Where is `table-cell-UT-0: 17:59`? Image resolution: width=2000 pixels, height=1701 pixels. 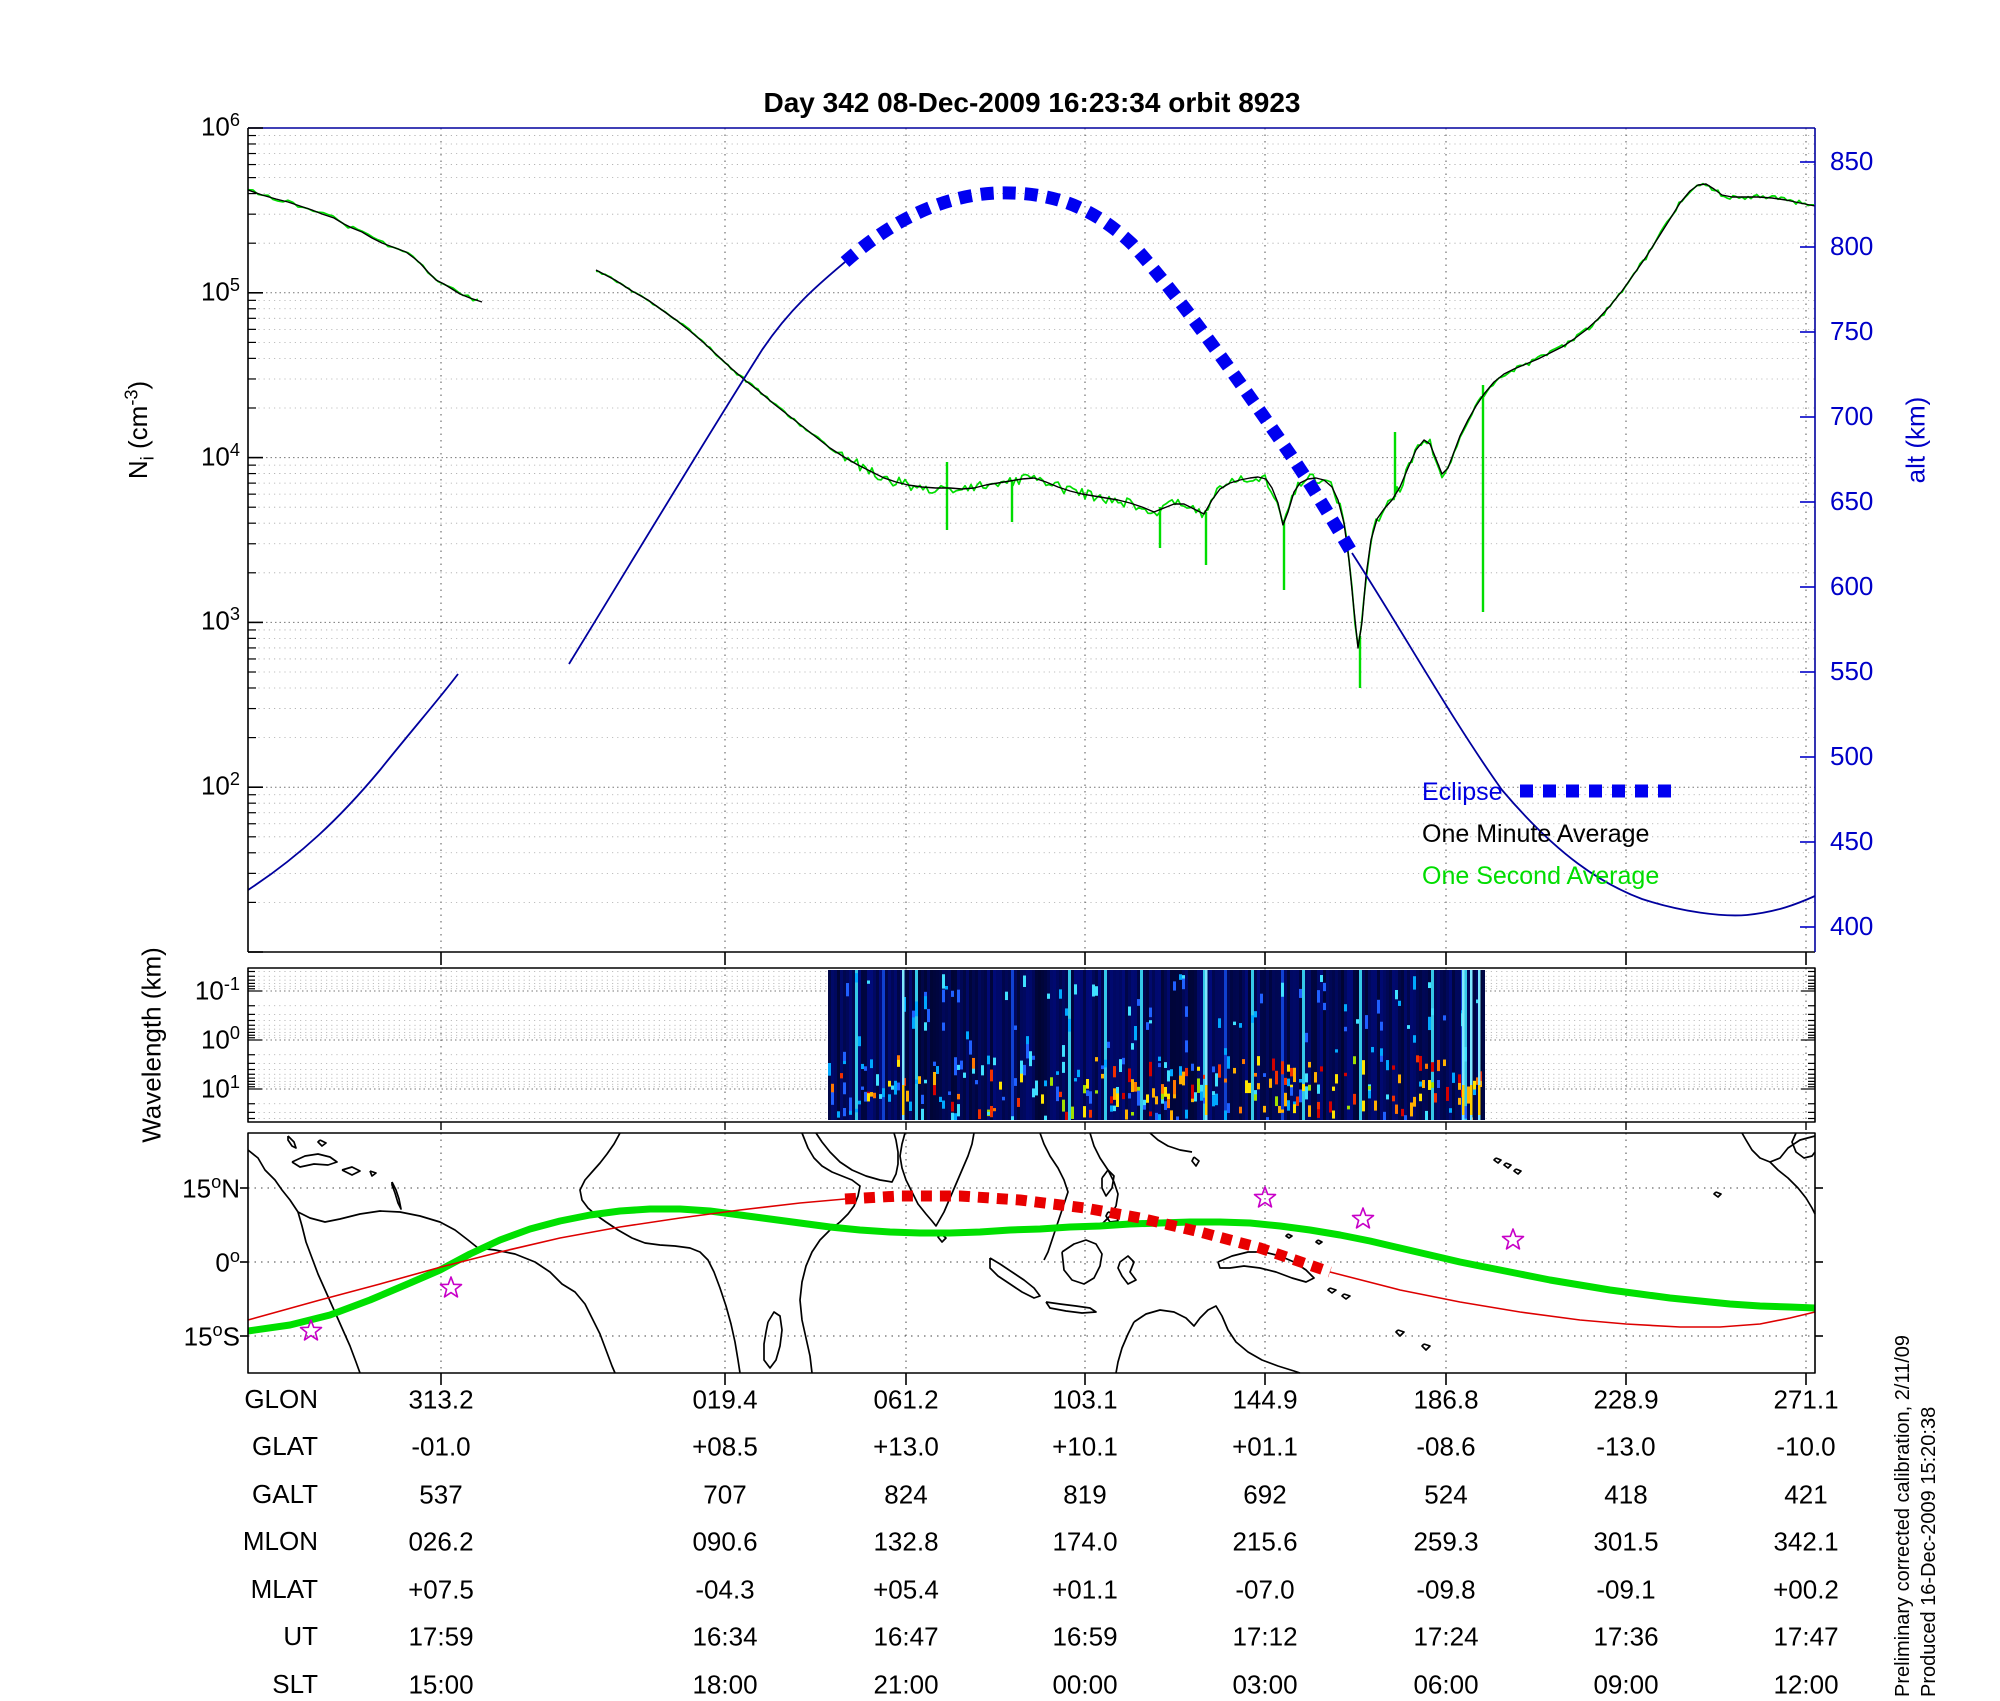 table-cell-UT-0: 17:59 is located at coordinates (441, 1636).